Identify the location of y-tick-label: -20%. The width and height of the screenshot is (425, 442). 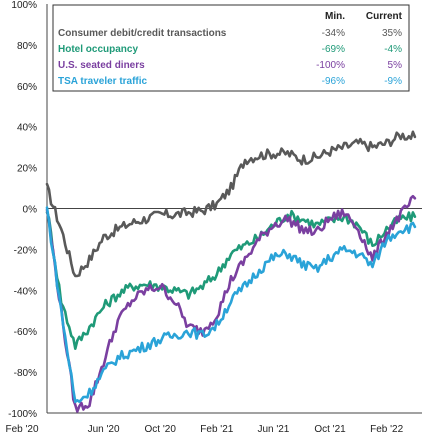
(25, 250).